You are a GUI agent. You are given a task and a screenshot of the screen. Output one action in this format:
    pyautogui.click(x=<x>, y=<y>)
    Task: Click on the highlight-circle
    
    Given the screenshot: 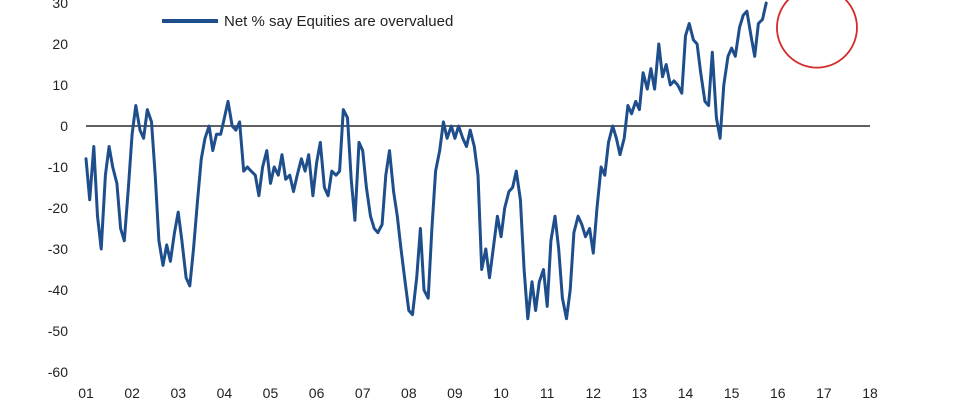 What is the action you would take?
    pyautogui.click(x=817, y=34)
    